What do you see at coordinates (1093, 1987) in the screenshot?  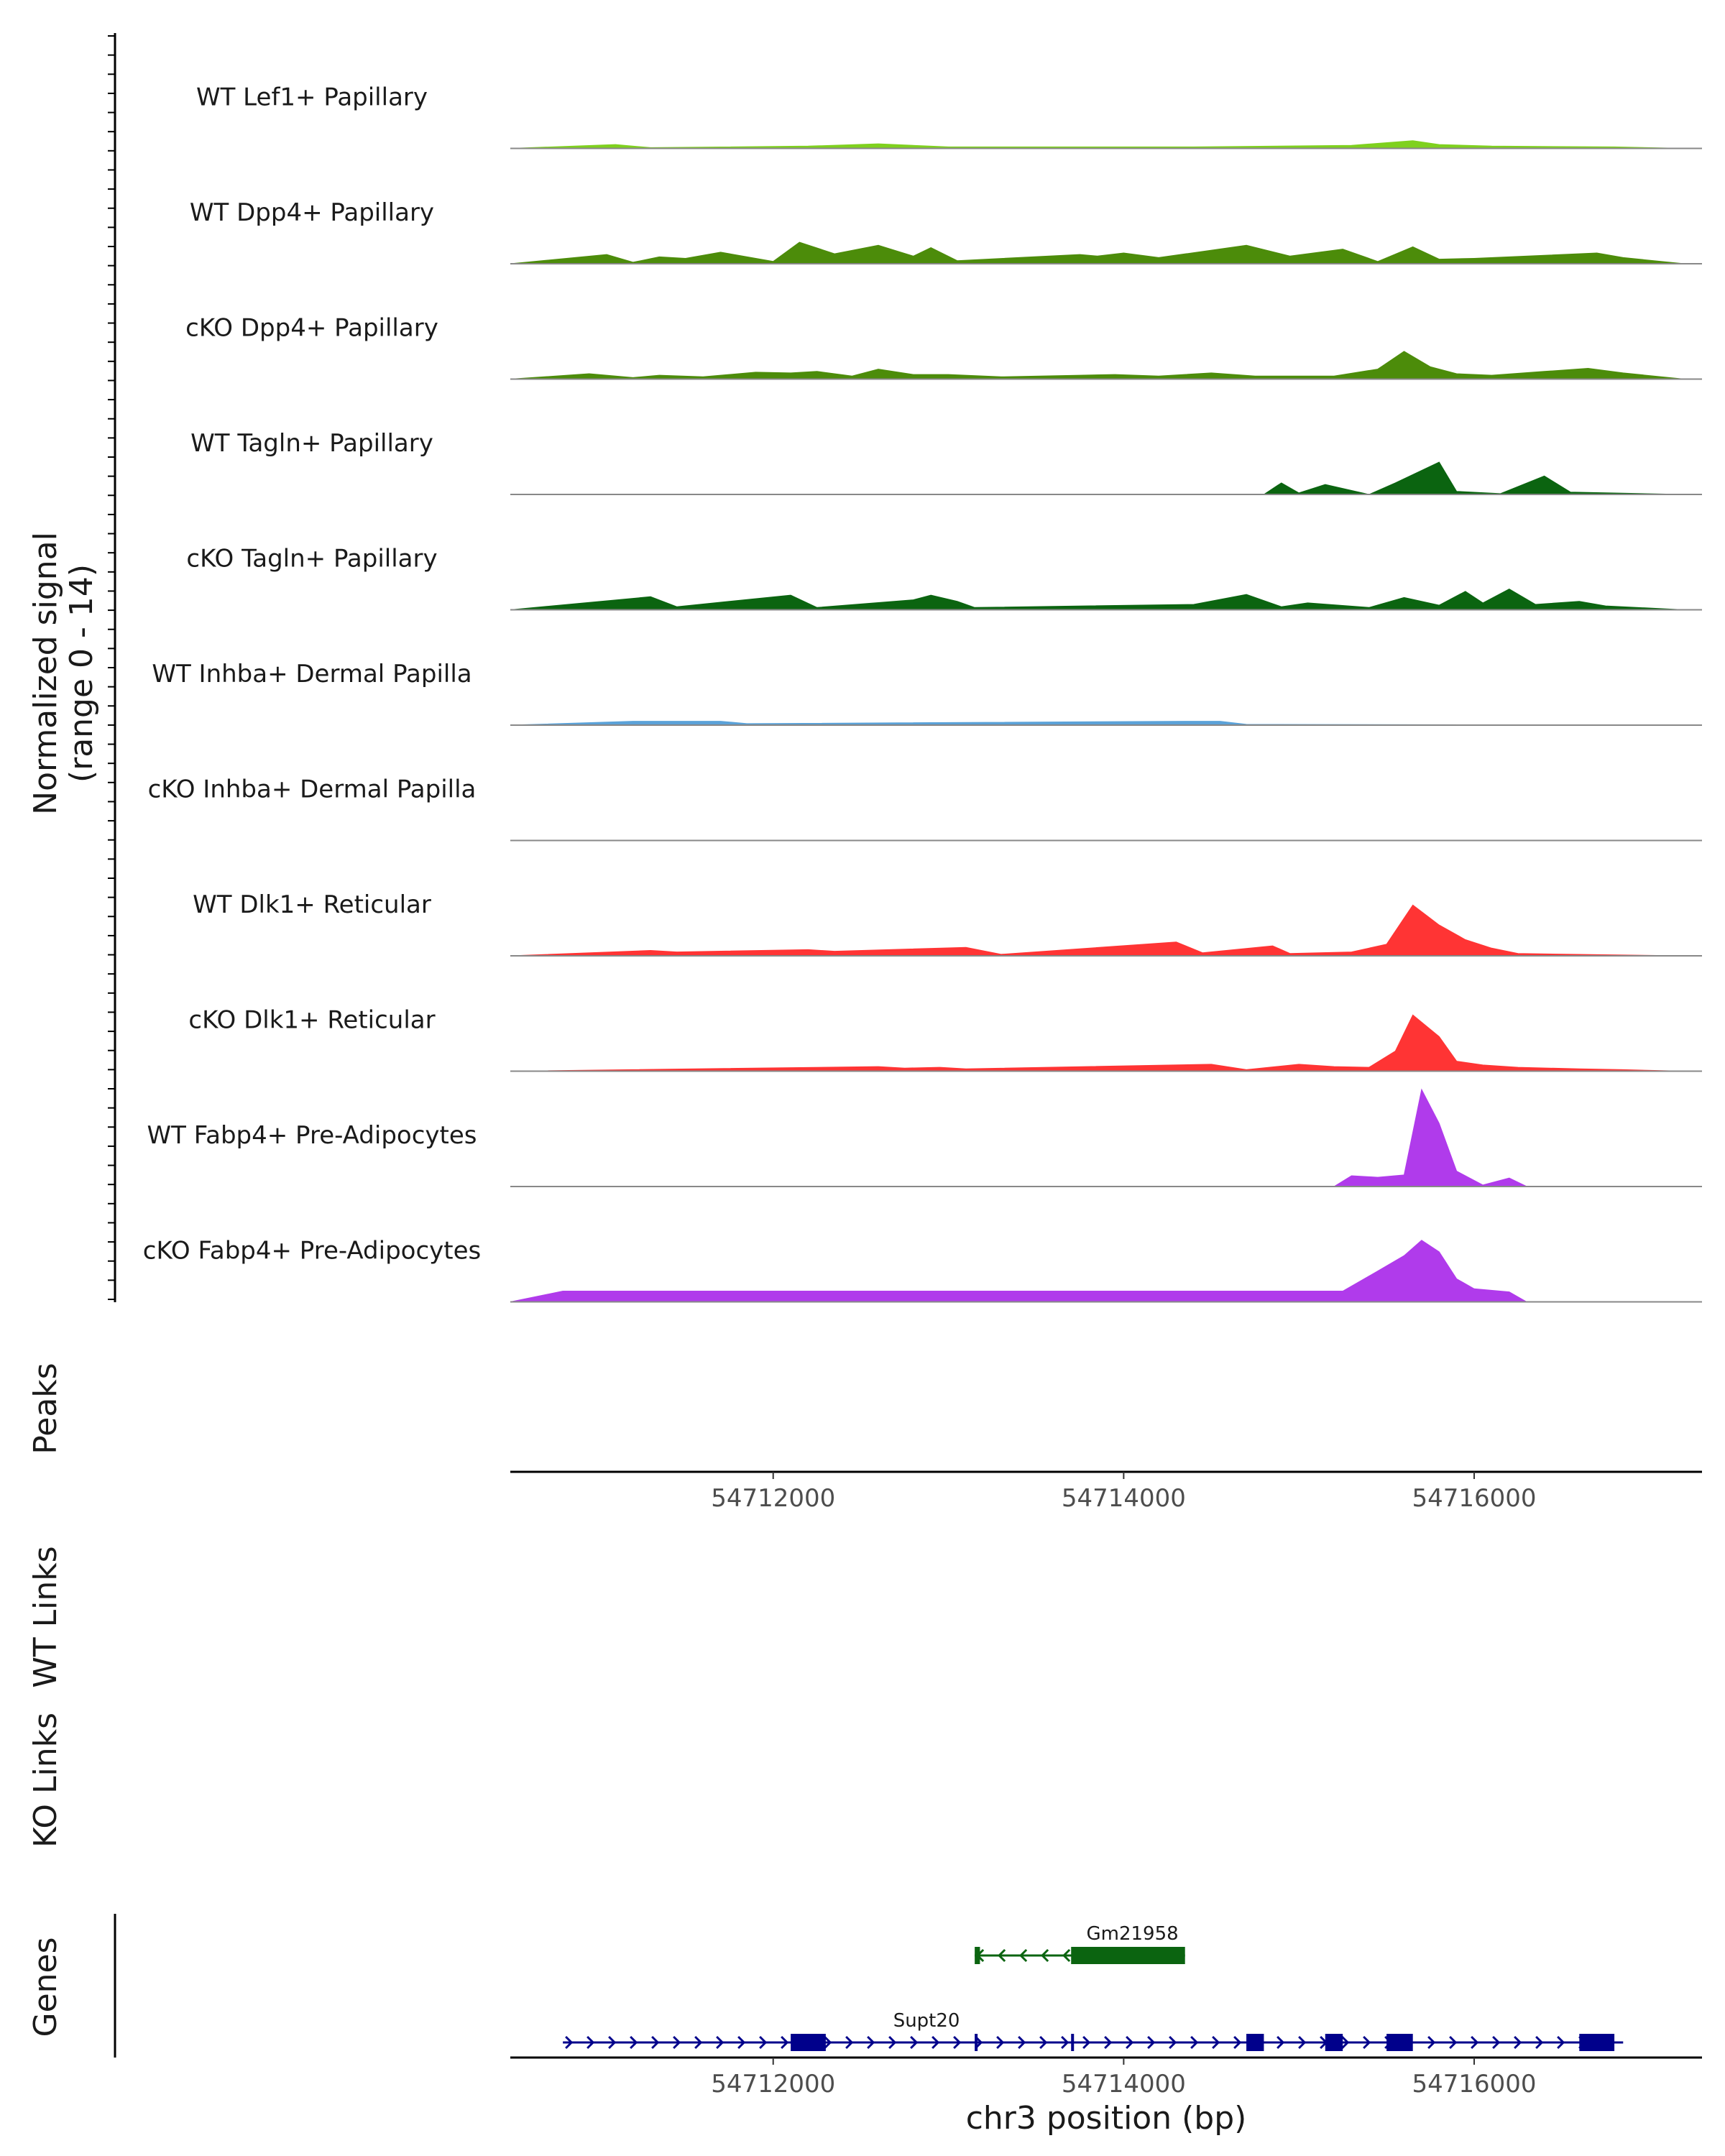 I see `gene-models: Gm21958 Supt20` at bounding box center [1093, 1987].